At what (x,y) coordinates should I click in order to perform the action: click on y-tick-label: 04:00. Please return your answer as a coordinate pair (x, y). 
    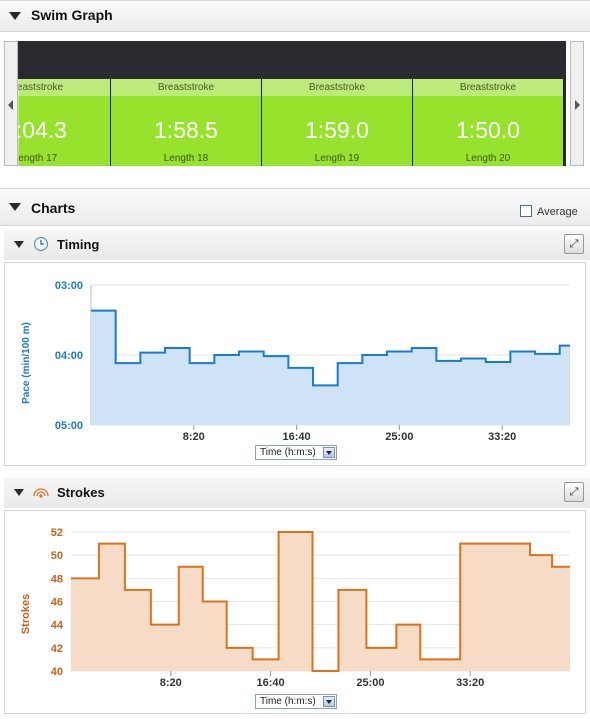
    Looking at the image, I should click on (69, 356).